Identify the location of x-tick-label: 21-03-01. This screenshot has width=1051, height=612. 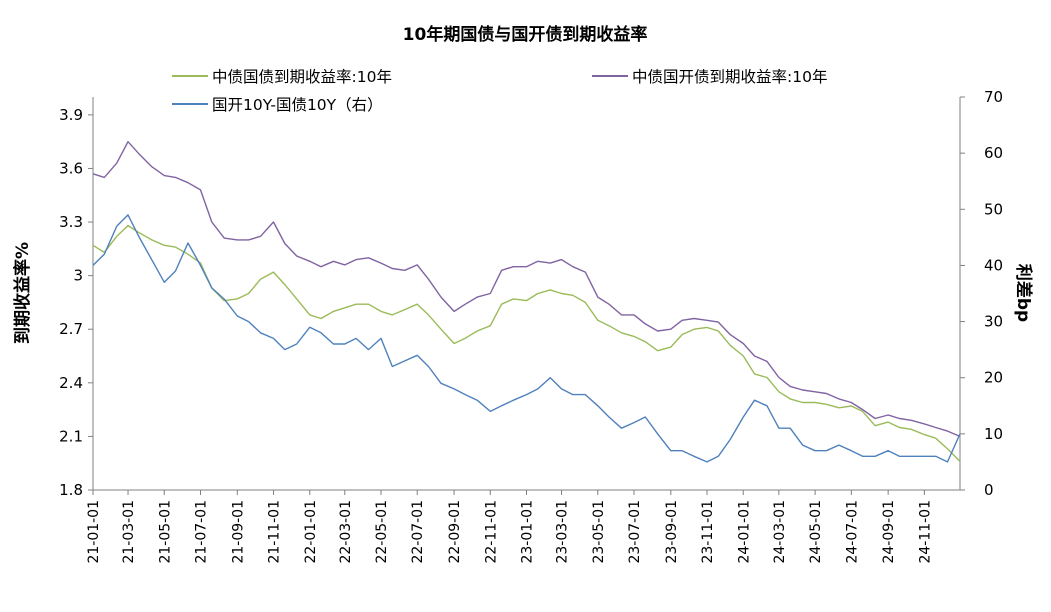
(129, 532).